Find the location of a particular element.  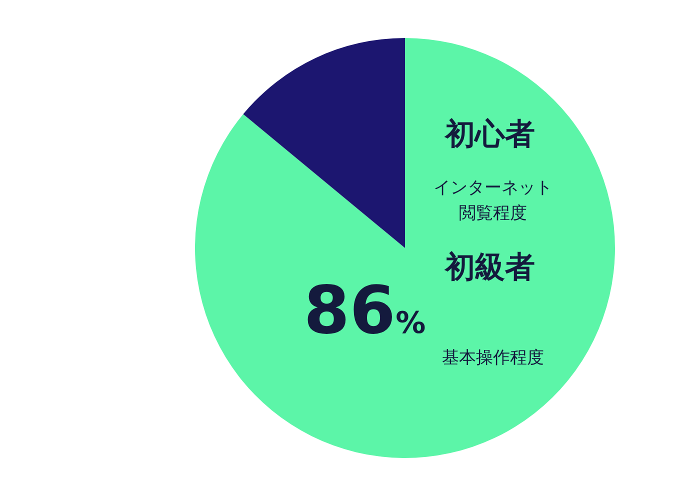

text: 基本操作程度 is located at coordinates (493, 358).